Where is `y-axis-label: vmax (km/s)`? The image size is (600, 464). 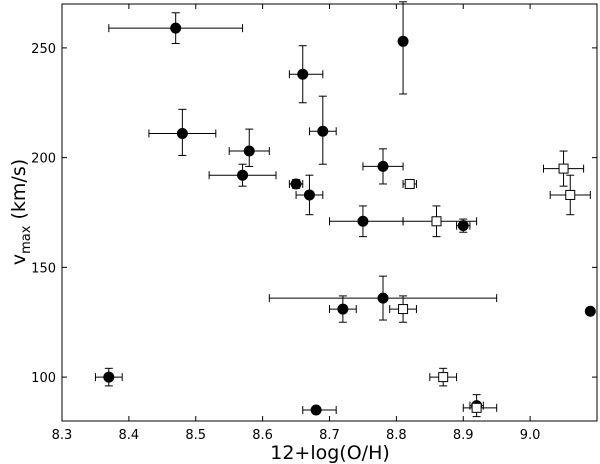 y-axis-label: vmax (km/s) is located at coordinates (21, 212).